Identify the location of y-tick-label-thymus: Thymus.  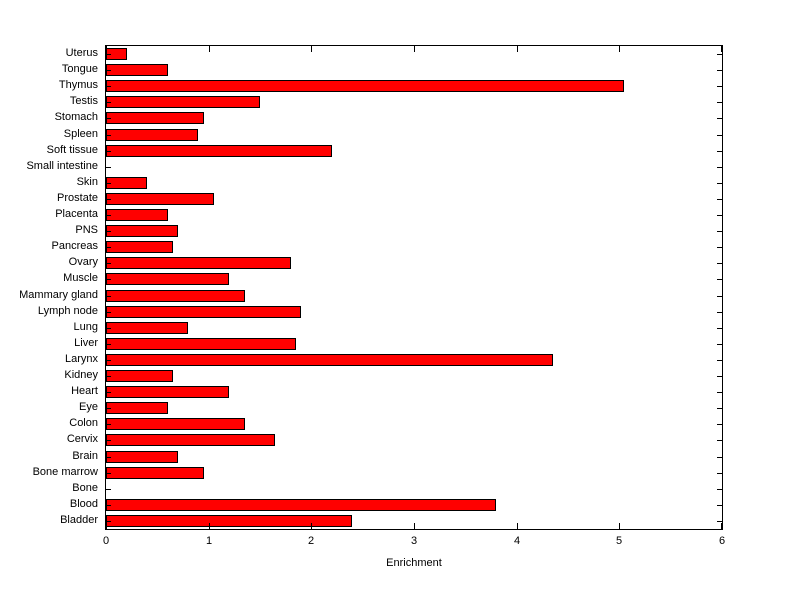
(78, 85).